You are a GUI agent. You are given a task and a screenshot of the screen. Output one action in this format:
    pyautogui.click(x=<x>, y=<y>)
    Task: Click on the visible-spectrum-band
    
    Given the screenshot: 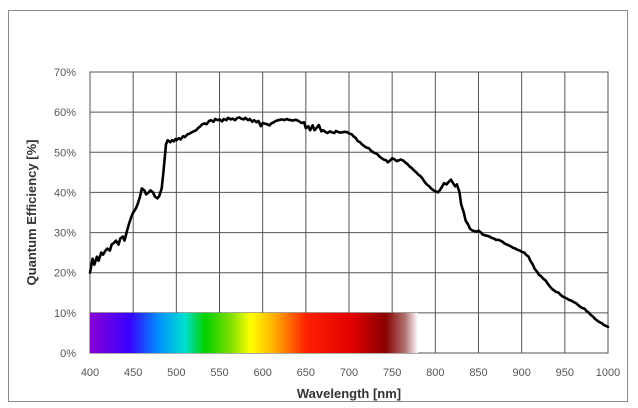 What is the action you would take?
    pyautogui.click(x=254, y=332)
    